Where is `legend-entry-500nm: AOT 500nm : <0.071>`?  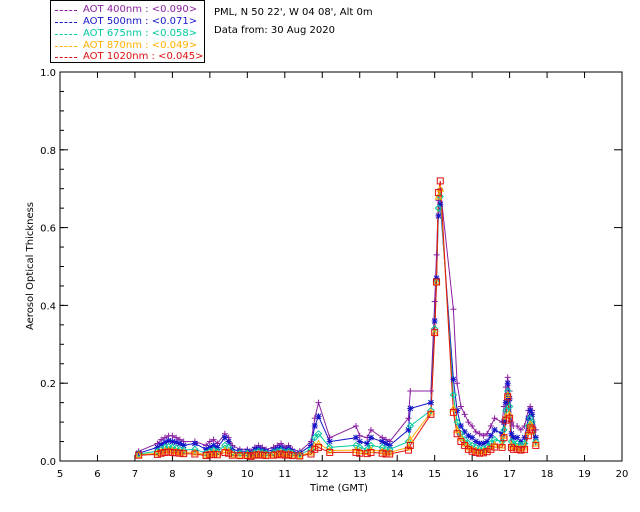
legend-entry-500nm: AOT 500nm : <0.071> is located at coordinates (130, 22).